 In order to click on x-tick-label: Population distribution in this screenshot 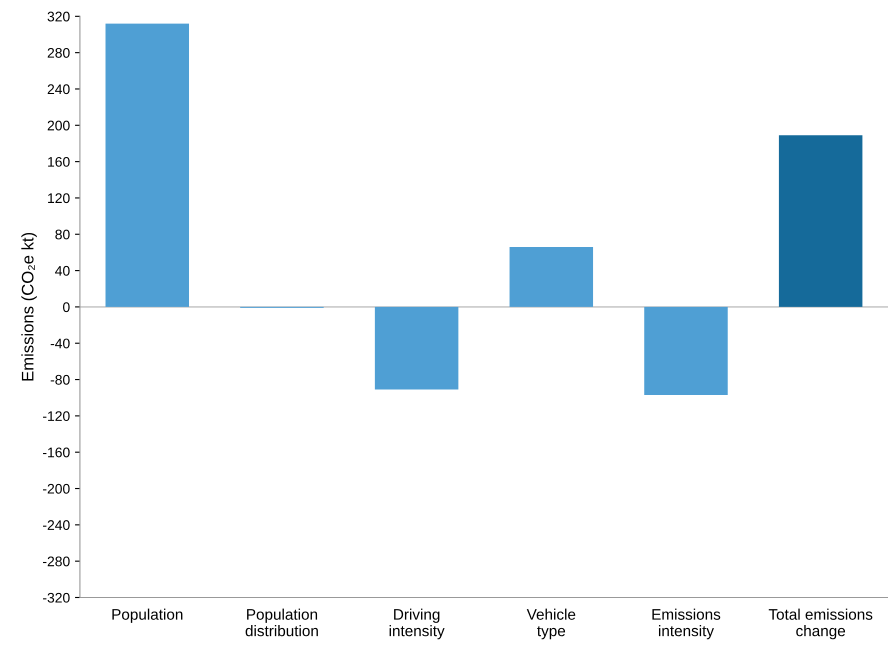, I will do `click(282, 622)`.